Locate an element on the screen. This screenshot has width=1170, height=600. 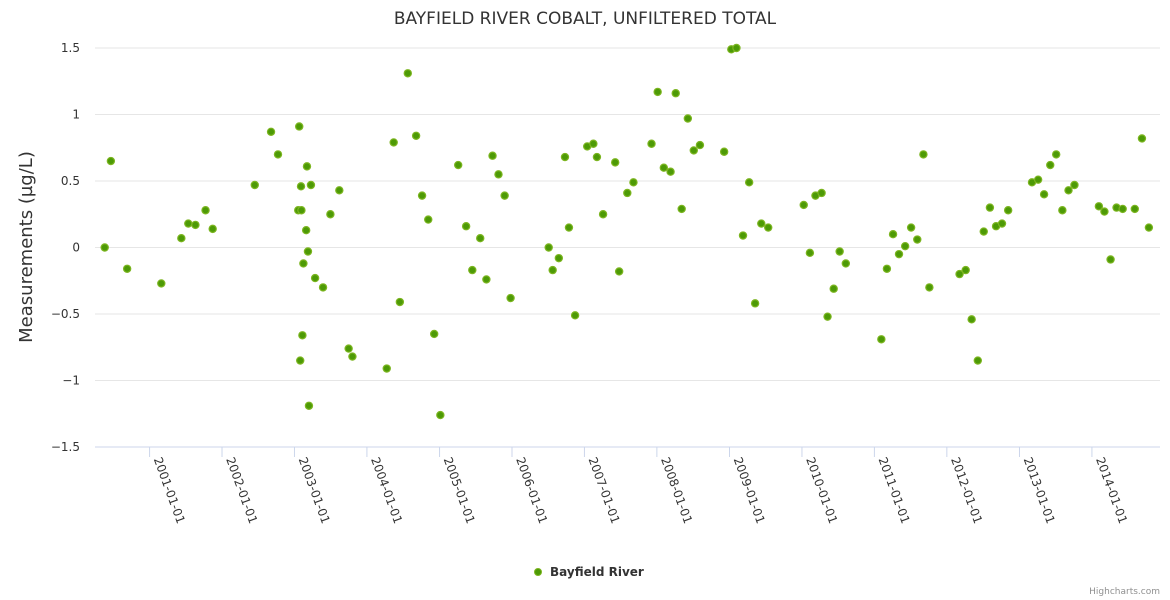
legend-item-bayfield-river: Bayfield River is located at coordinates (597, 572).